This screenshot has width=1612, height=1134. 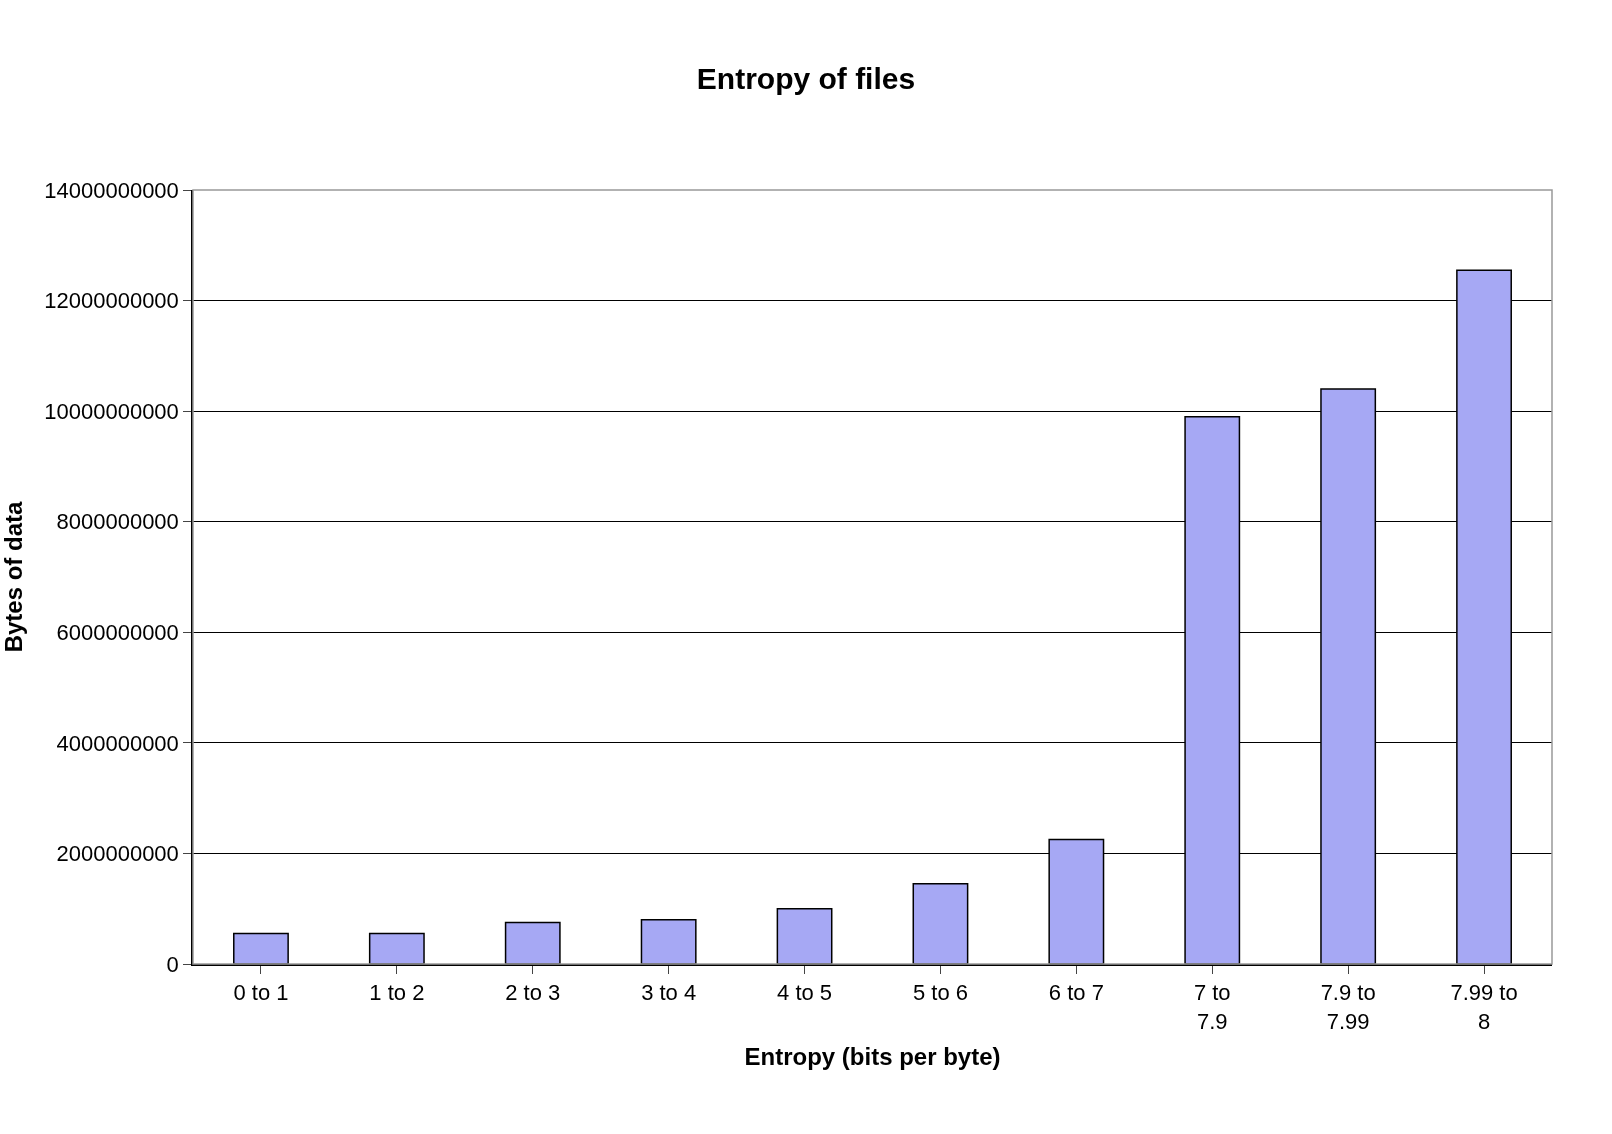 What do you see at coordinates (1076, 993) in the screenshot?
I see `x-tick-label: 6 to 7` at bounding box center [1076, 993].